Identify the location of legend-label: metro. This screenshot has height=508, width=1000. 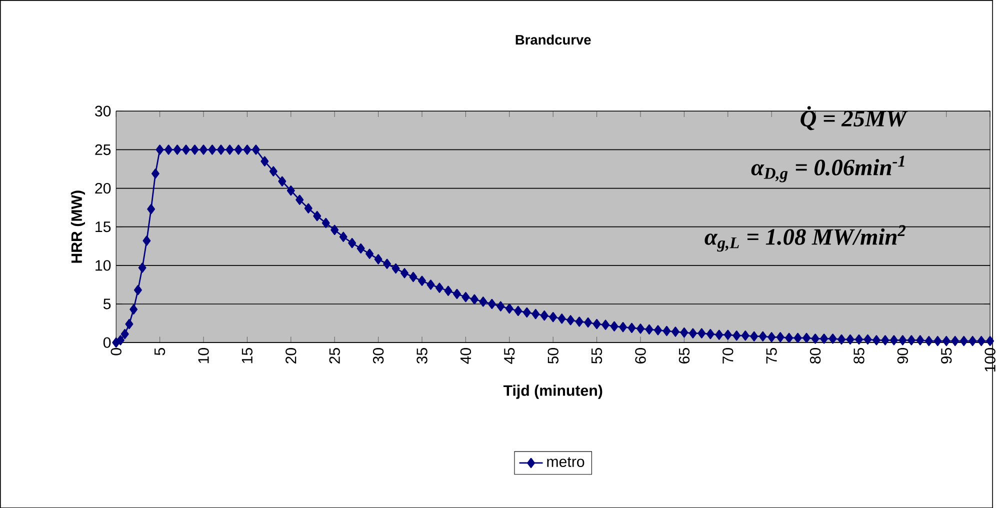
(565, 461).